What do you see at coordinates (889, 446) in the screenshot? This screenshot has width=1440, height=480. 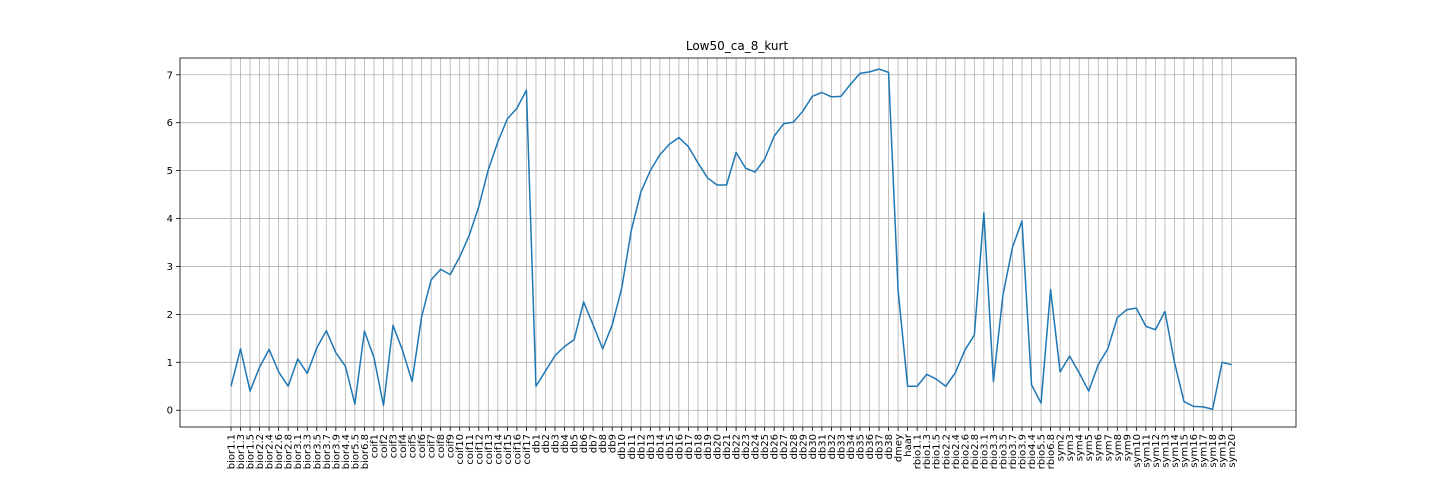 I see `x-tick-label: db38` at bounding box center [889, 446].